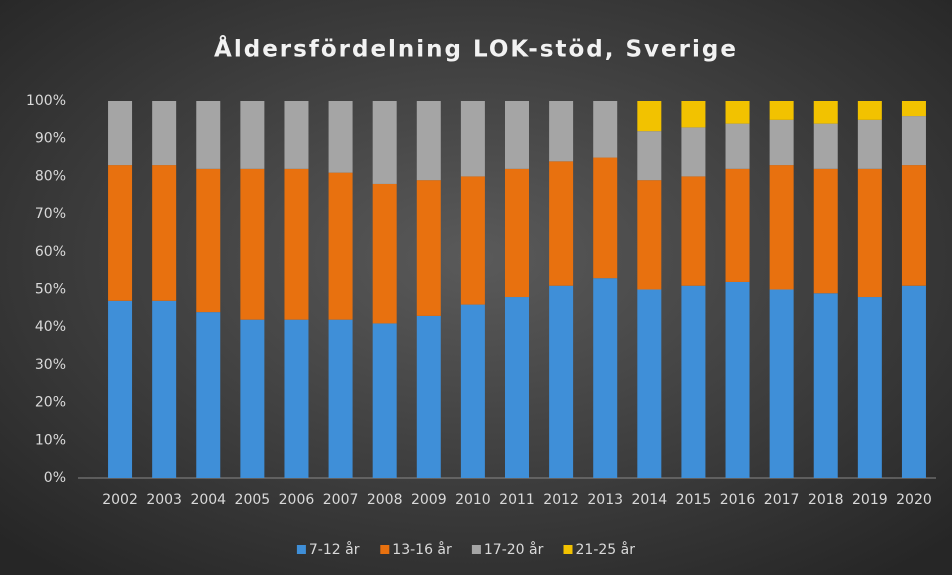 Image resolution: width=952 pixels, height=575 pixels. What do you see at coordinates (422, 549) in the screenshot?
I see `legend-label: 13-16 år` at bounding box center [422, 549].